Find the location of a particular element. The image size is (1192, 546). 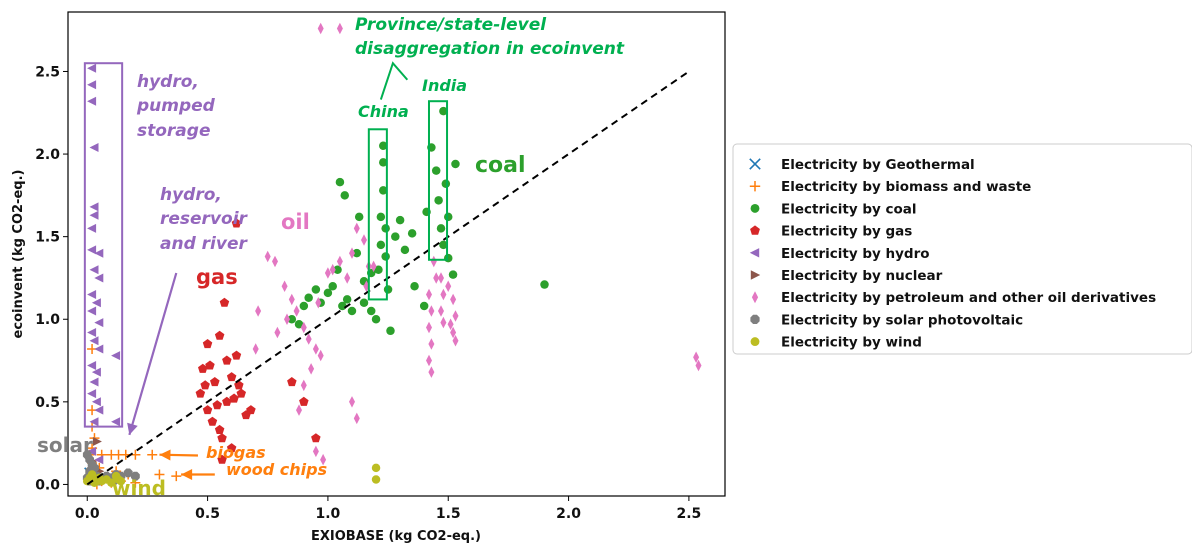

x-tick-label-0: 0.0 is located at coordinates (87, 514).